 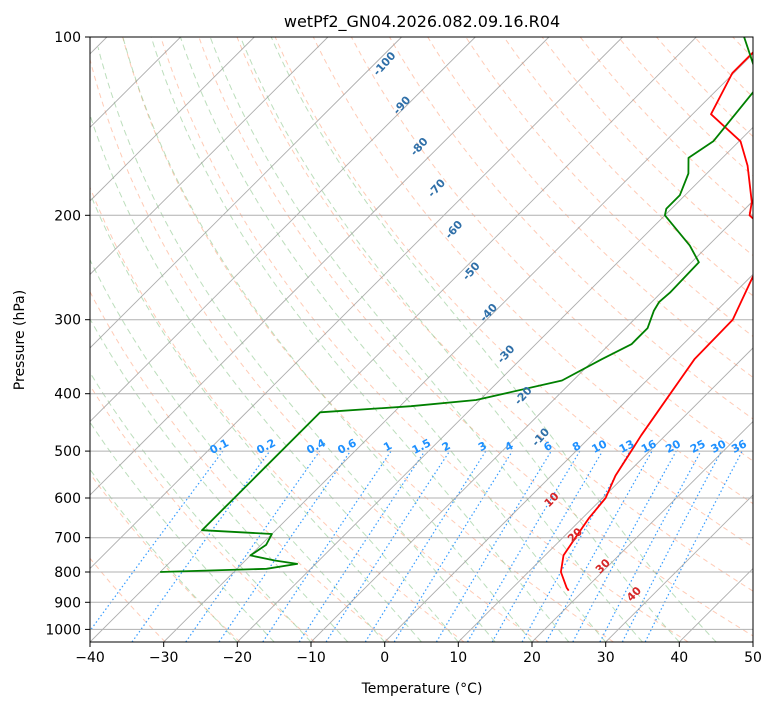 I want to click on mixing-ratio-label: 20, so click(x=673, y=446).